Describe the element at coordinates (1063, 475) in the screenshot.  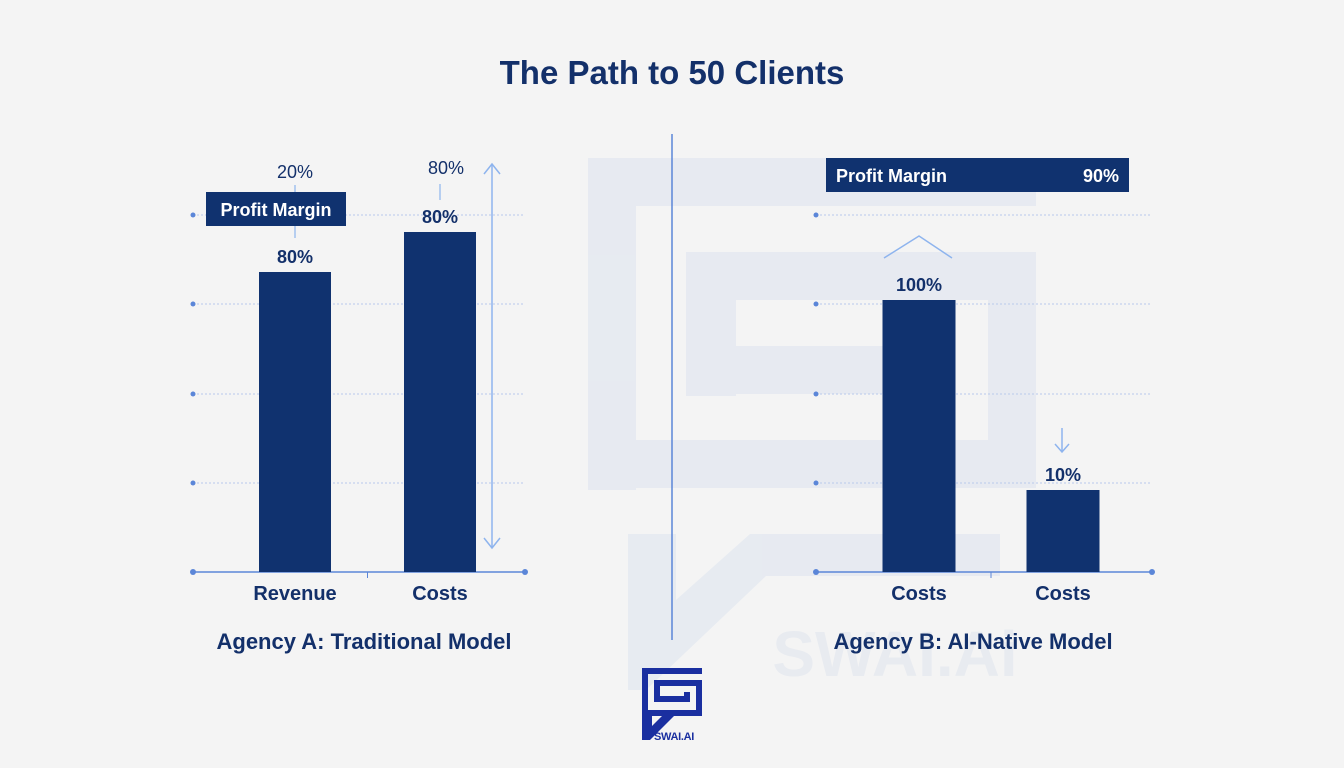
I see `bar-value-label: 10%` at that location.